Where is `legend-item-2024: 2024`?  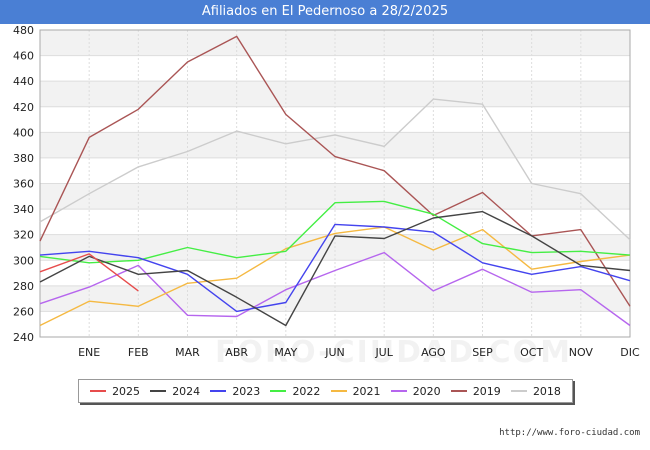 legend-item-2024: 2024 is located at coordinates (175, 391).